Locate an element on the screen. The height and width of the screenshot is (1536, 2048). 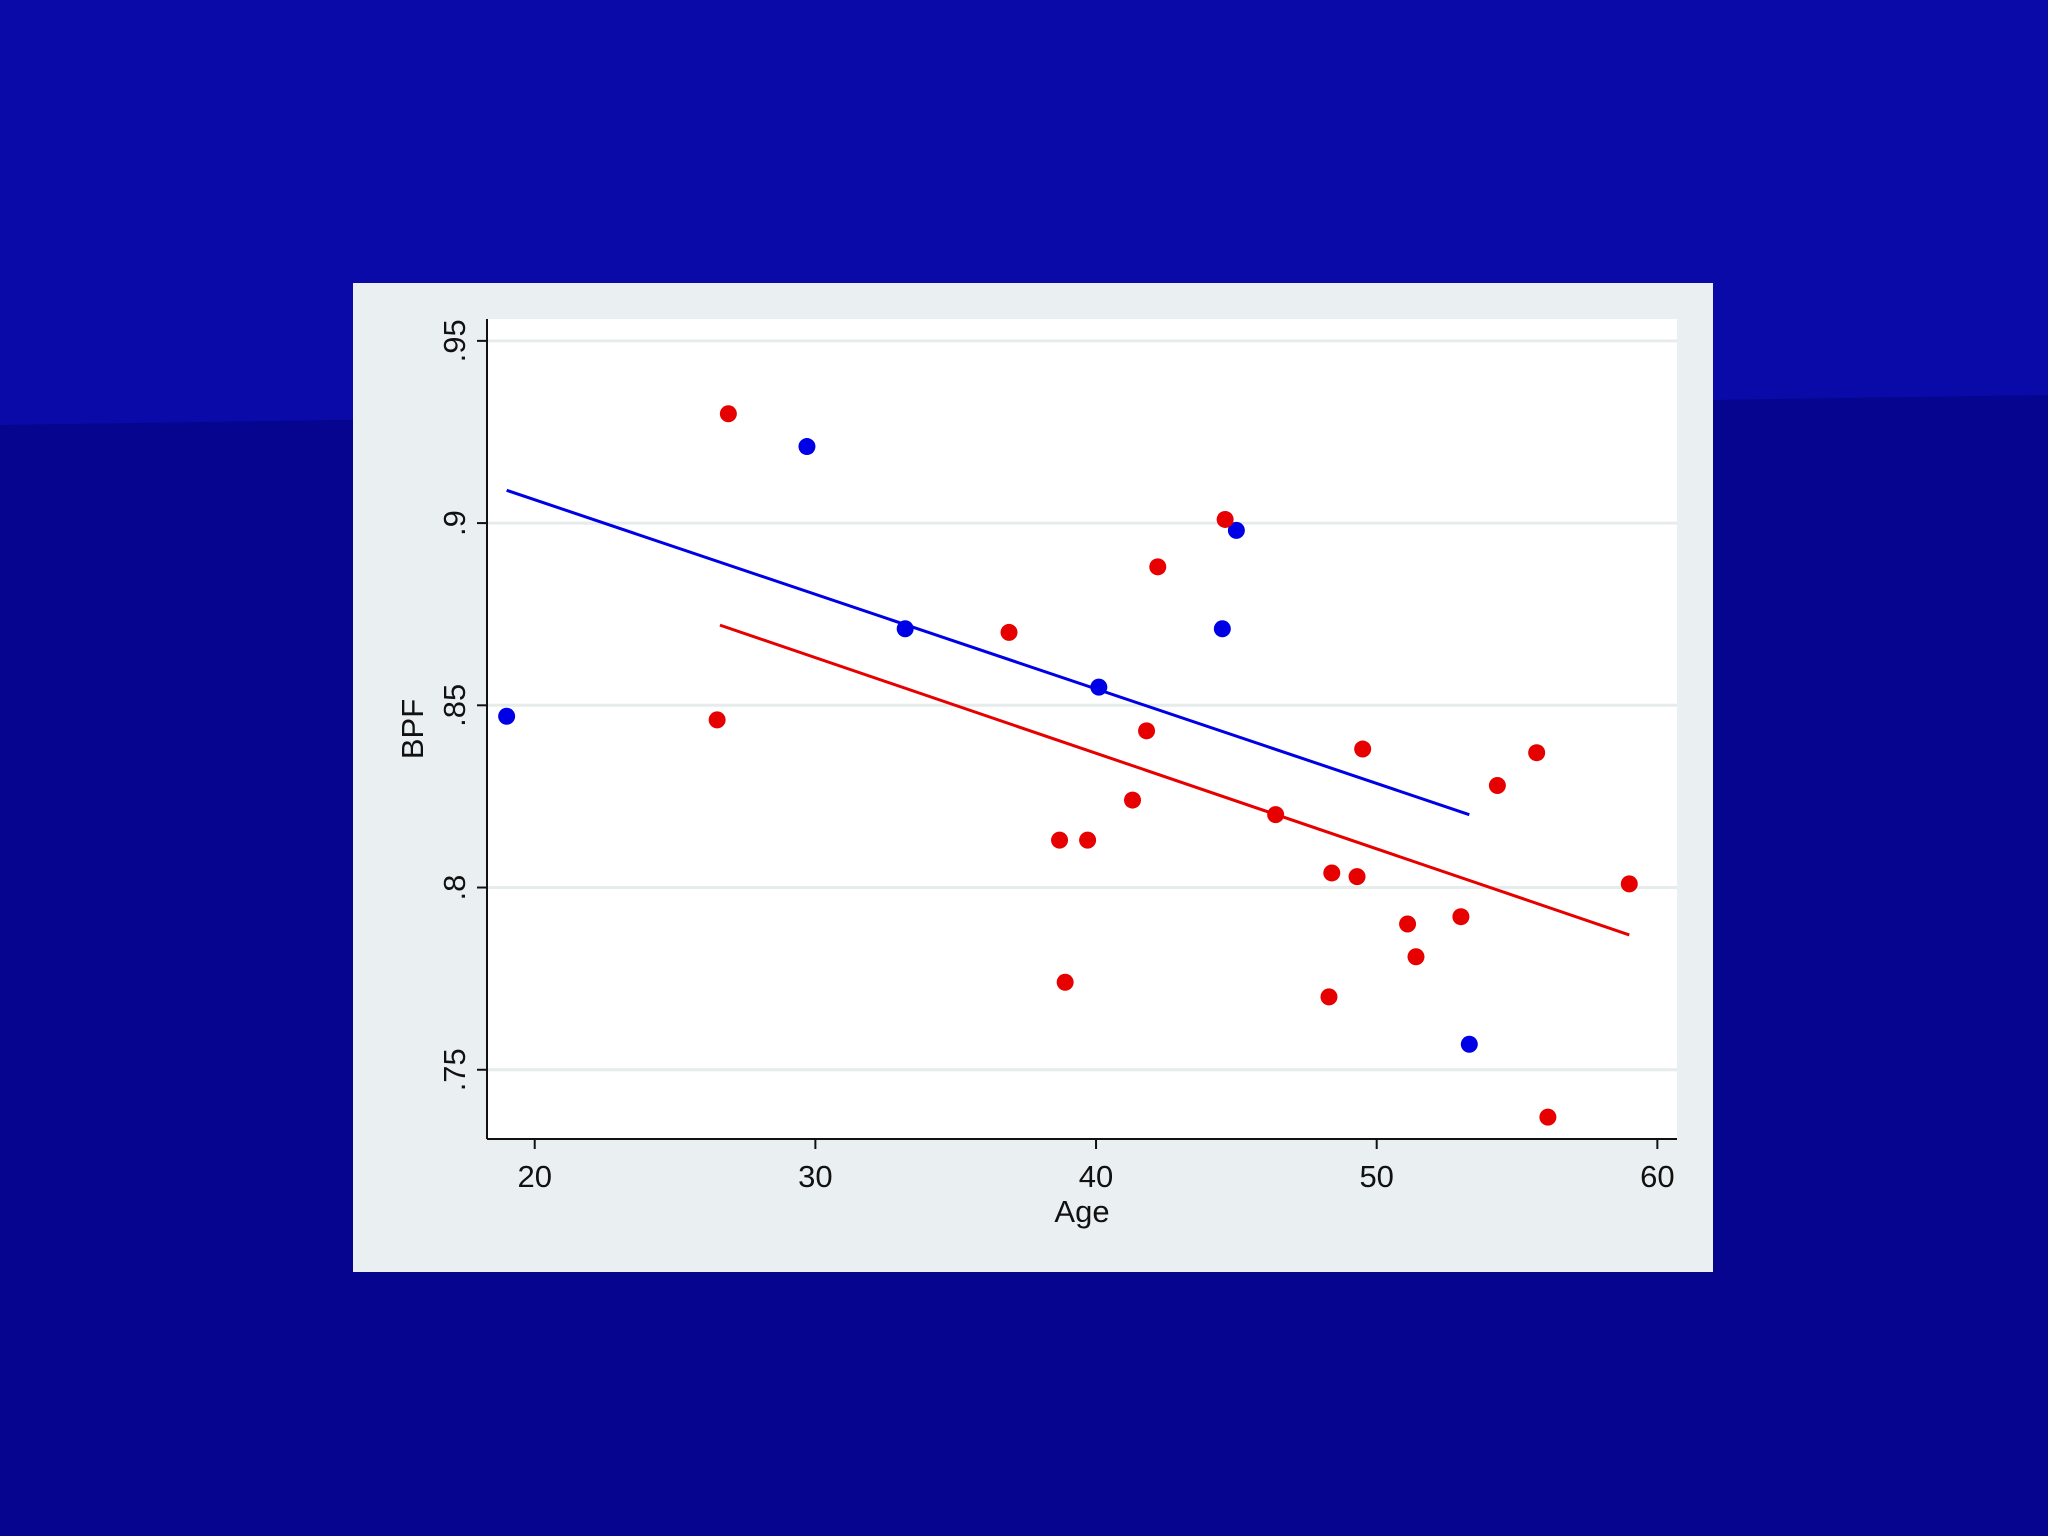
y-axis-ticks: .75 .8 .85 .9 .95 is located at coordinates (462, 705).